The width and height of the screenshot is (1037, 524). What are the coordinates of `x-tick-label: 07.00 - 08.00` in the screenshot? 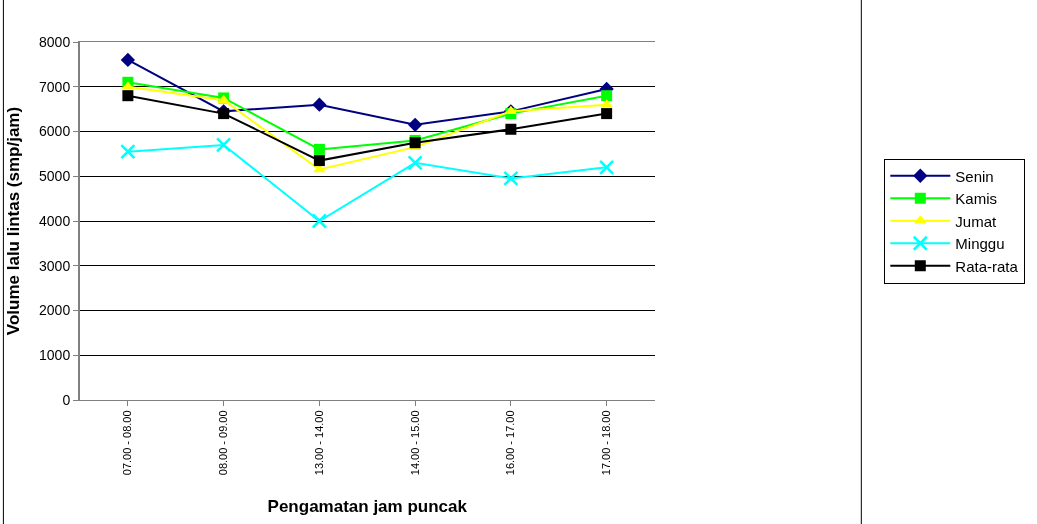 It's located at (127, 443).